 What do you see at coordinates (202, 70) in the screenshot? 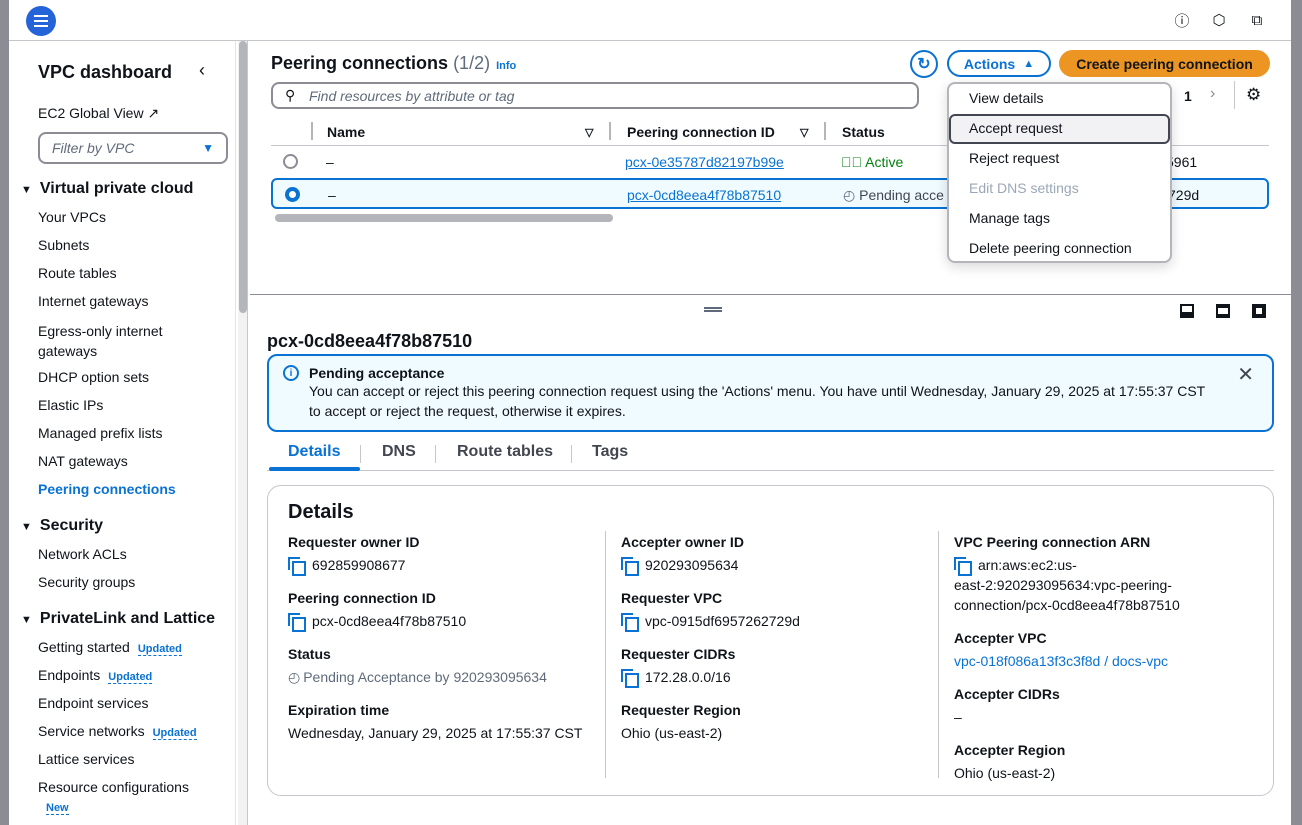
I see `collapse-sidebar-icon: ‹` at bounding box center [202, 70].